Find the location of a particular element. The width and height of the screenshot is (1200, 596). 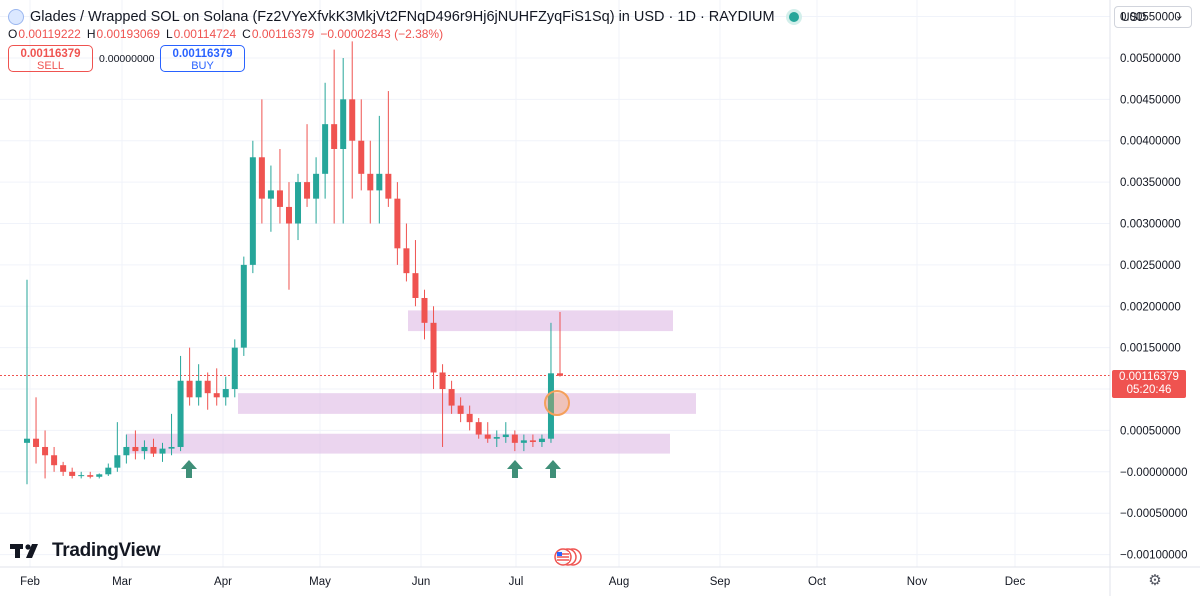

price-tick-label: −0.00000000 is located at coordinates (1153, 473).